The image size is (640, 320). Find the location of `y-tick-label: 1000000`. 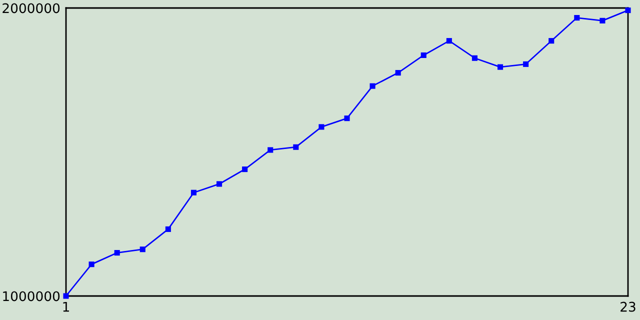

y-tick-label: 1000000 is located at coordinates (31, 296).